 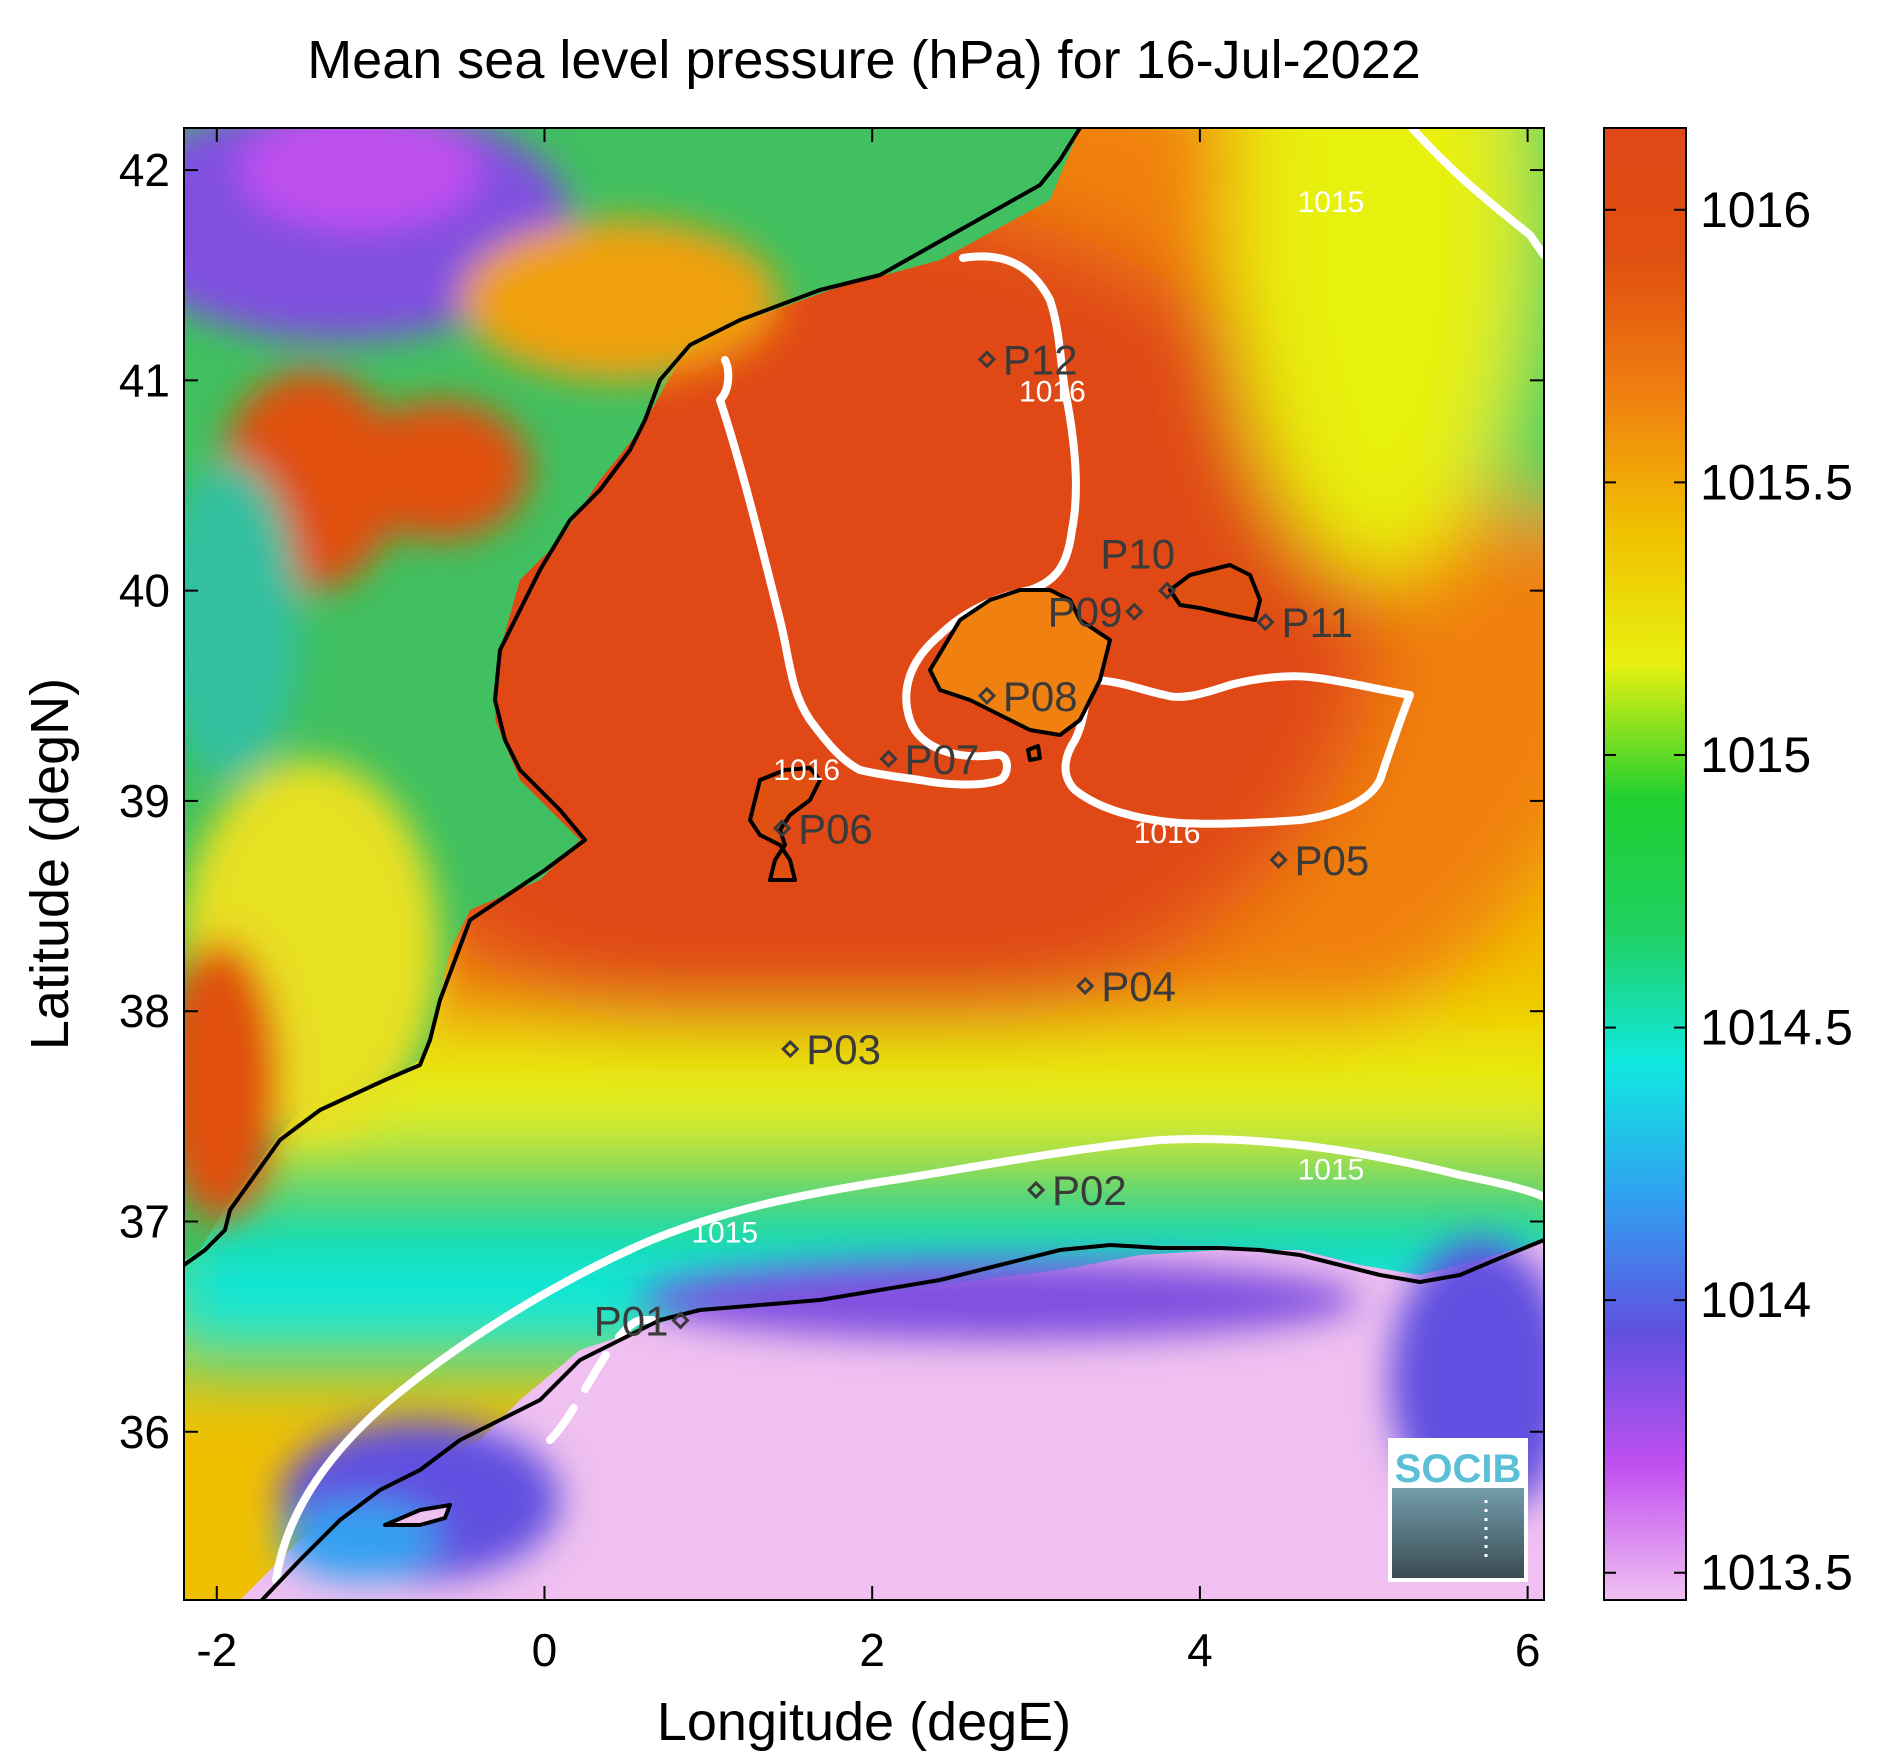 What do you see at coordinates (545, 1650) in the screenshot?
I see `x-tick-label: 0` at bounding box center [545, 1650].